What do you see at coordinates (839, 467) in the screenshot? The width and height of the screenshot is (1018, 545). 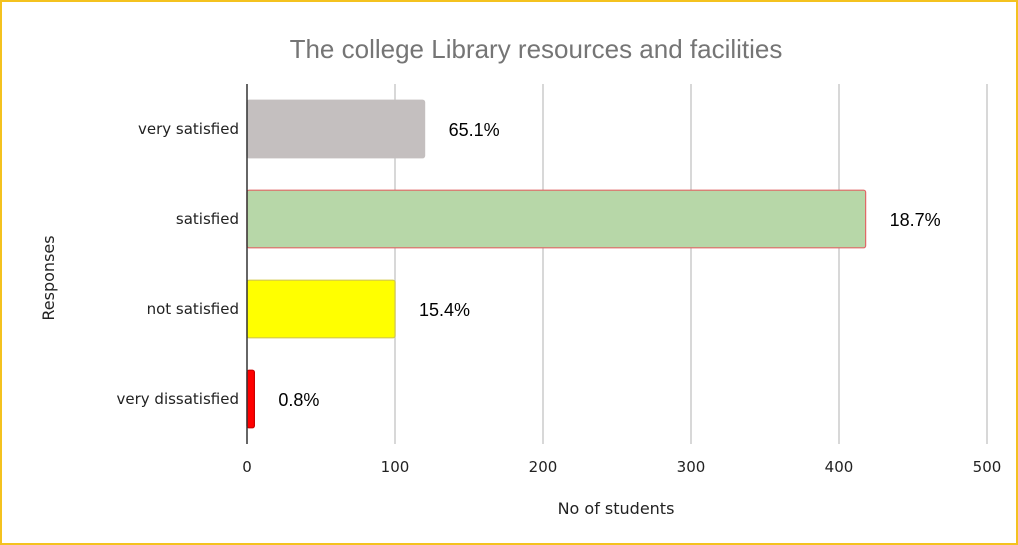 I see `x-tick-label: 400` at bounding box center [839, 467].